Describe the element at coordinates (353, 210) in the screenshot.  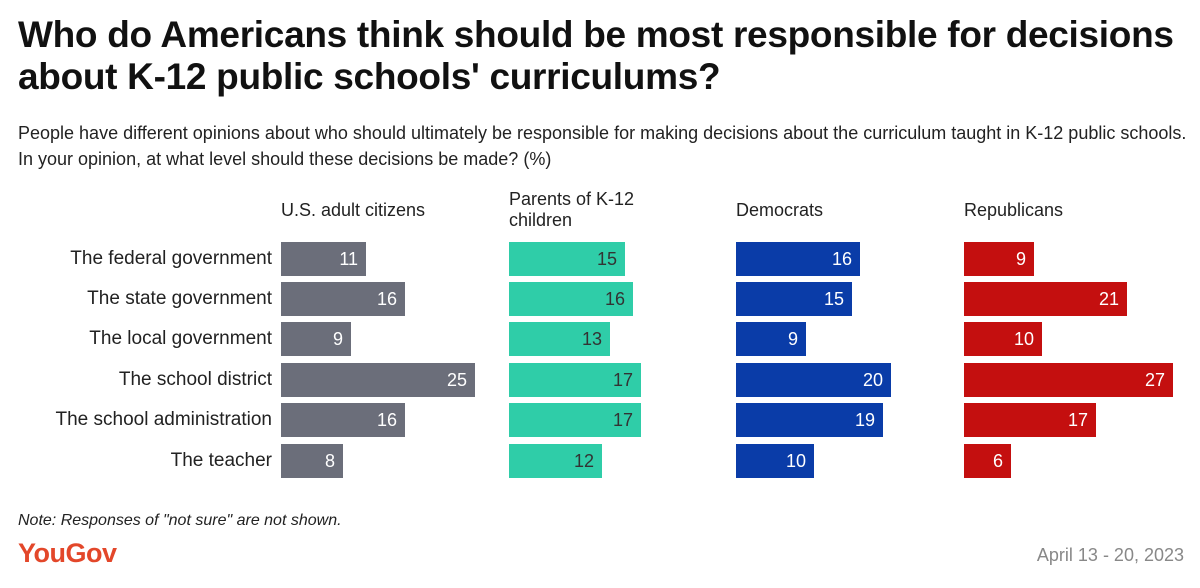
I see `panel-title-u-s-adult-citizens: U.S. adult citizens` at that location.